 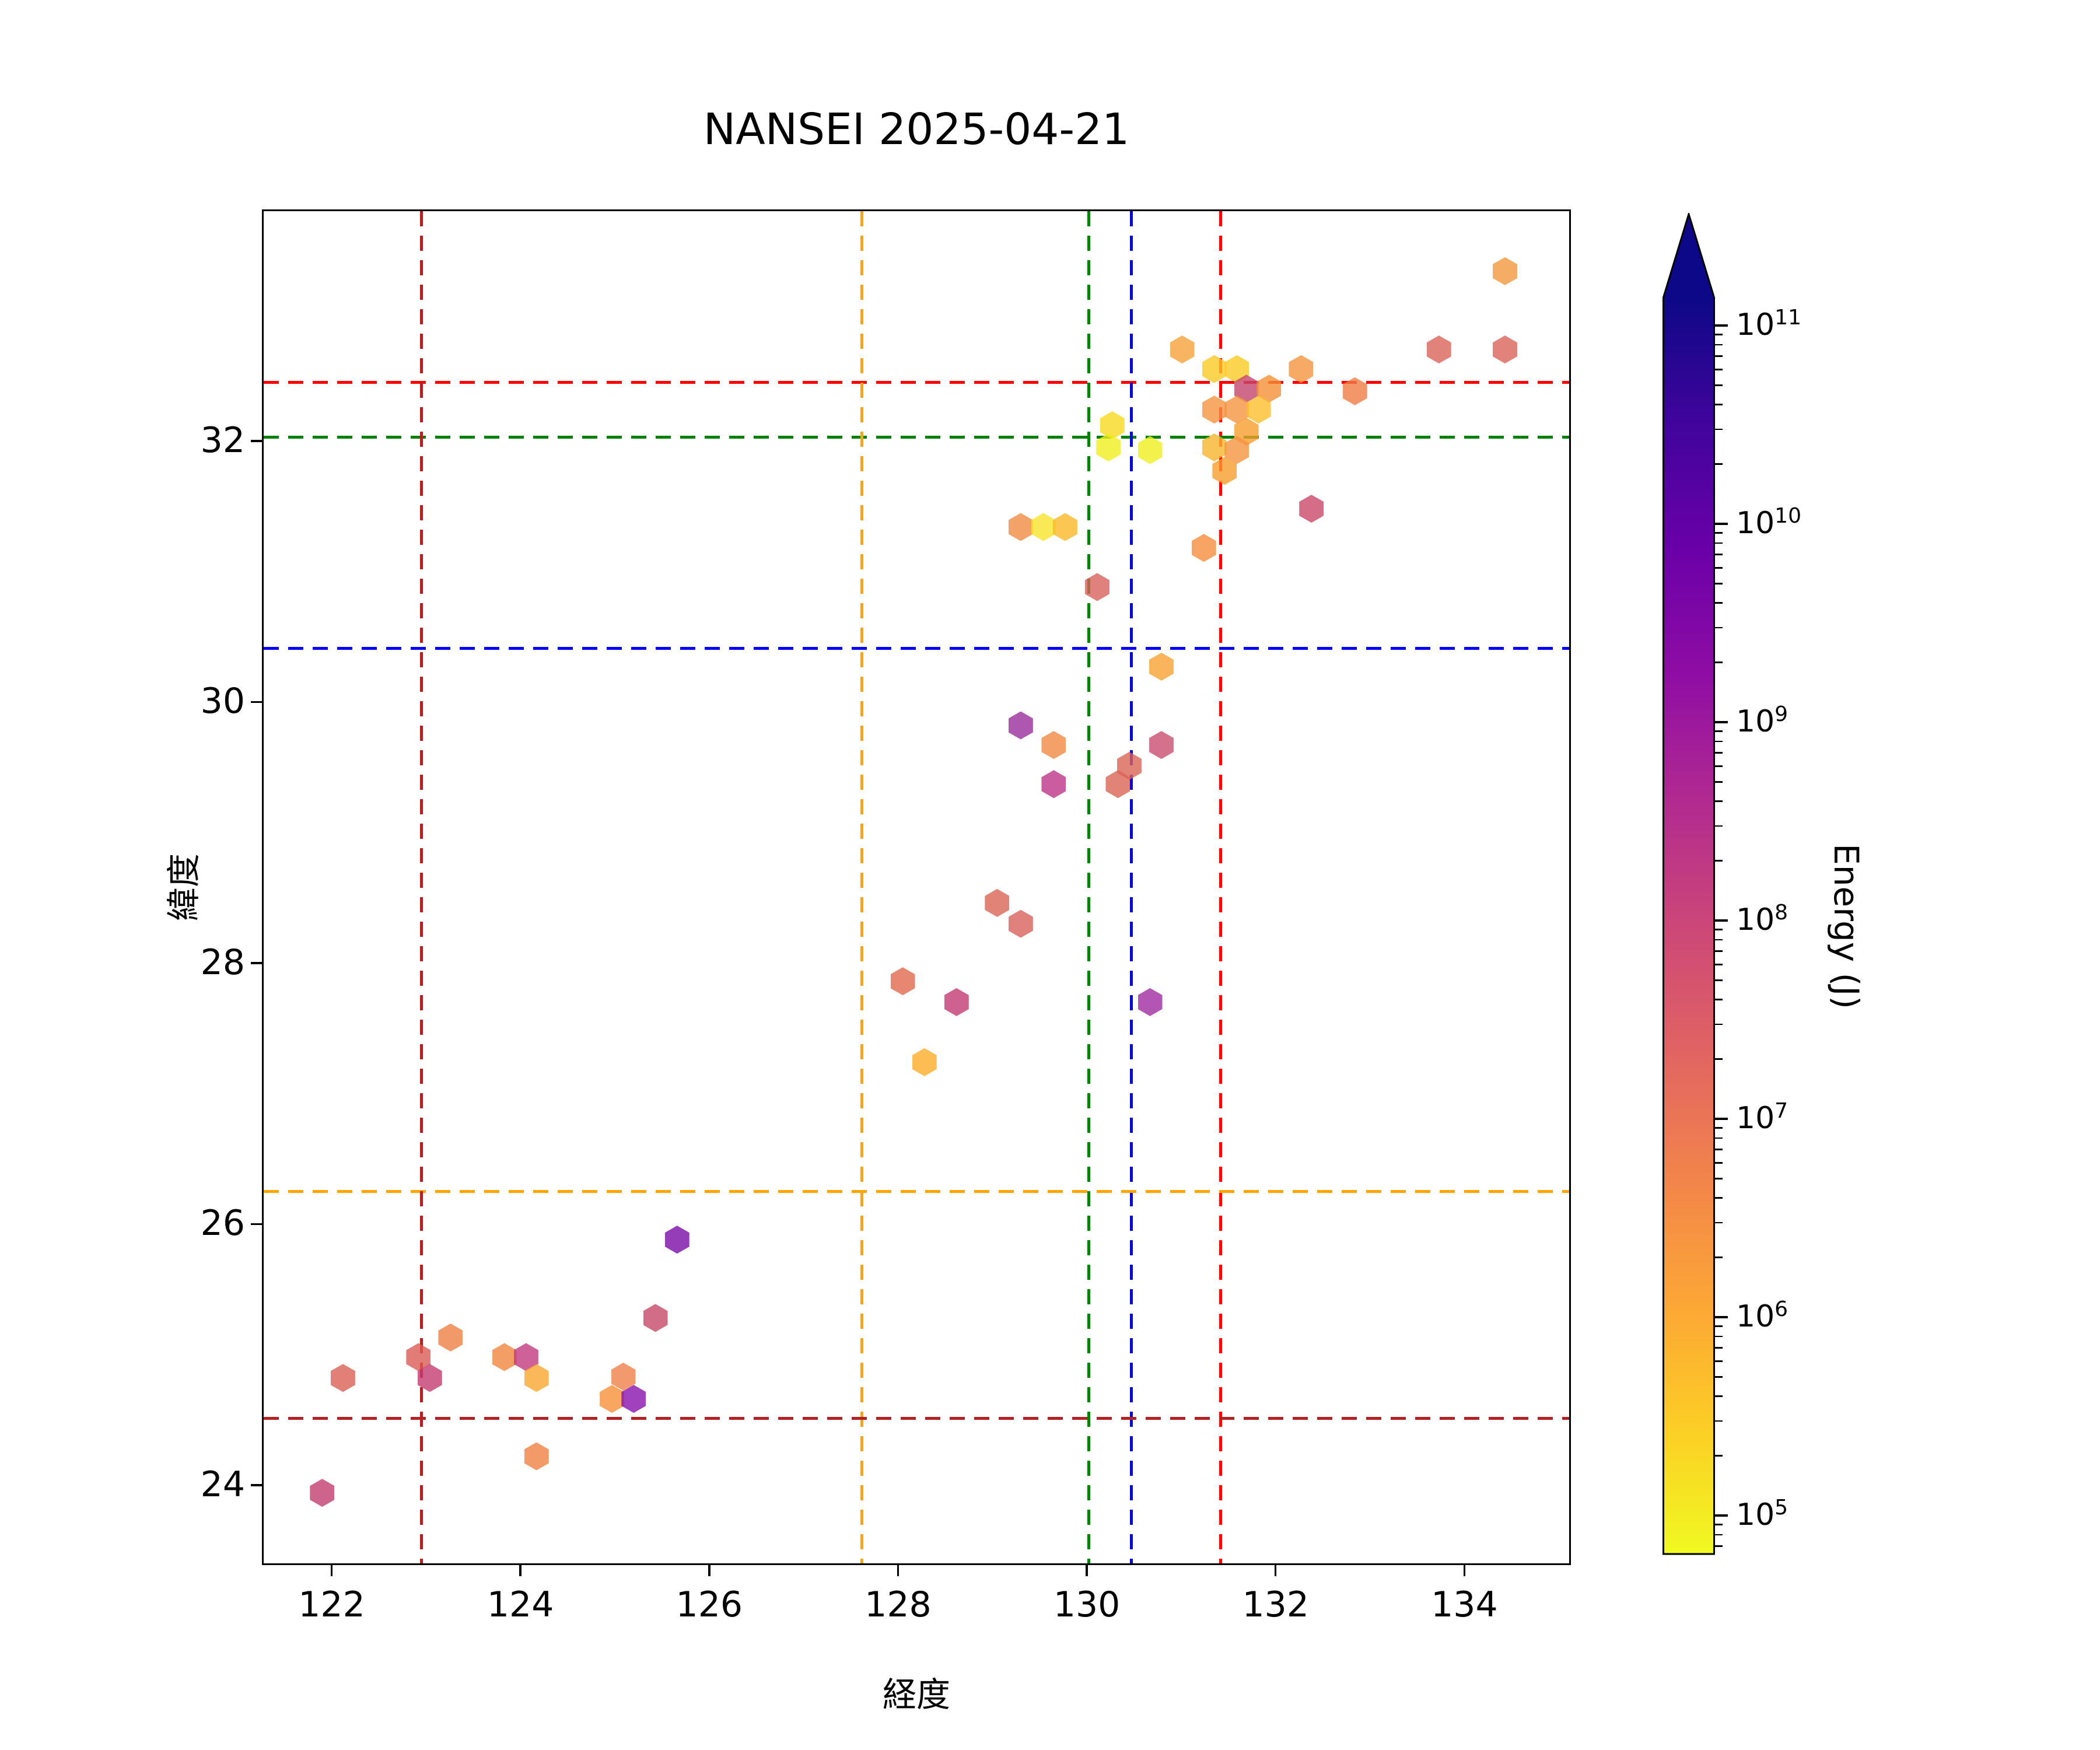 What do you see at coordinates (184, 887) in the screenshot?
I see `y-axis-label: 緯度` at bounding box center [184, 887].